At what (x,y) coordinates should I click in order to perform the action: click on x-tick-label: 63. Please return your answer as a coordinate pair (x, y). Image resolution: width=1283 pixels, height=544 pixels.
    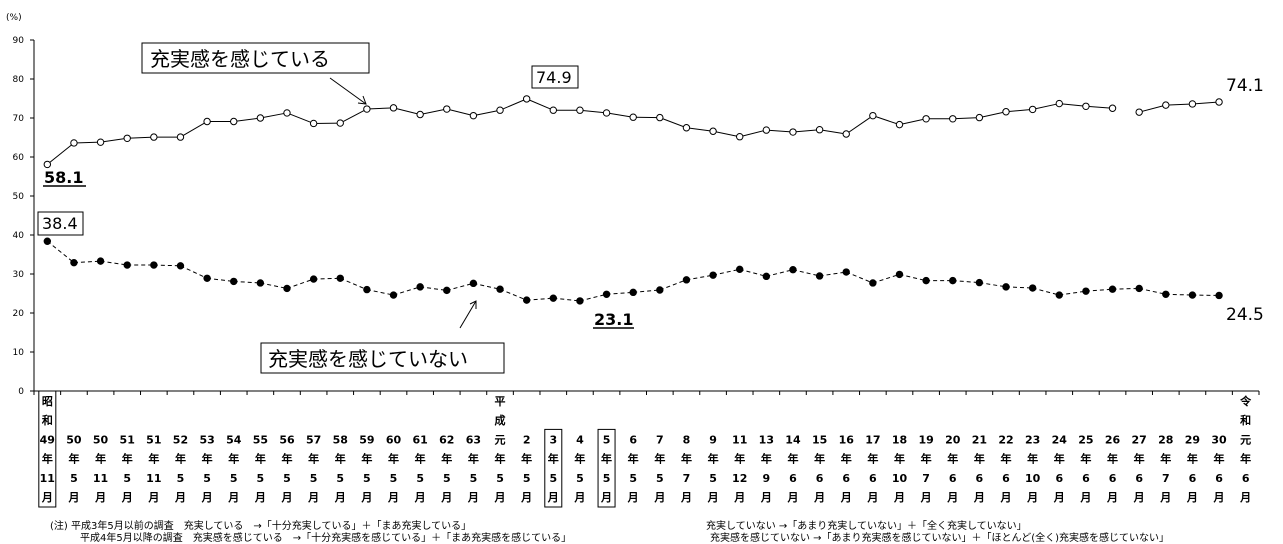
    Looking at the image, I should click on (473, 439).